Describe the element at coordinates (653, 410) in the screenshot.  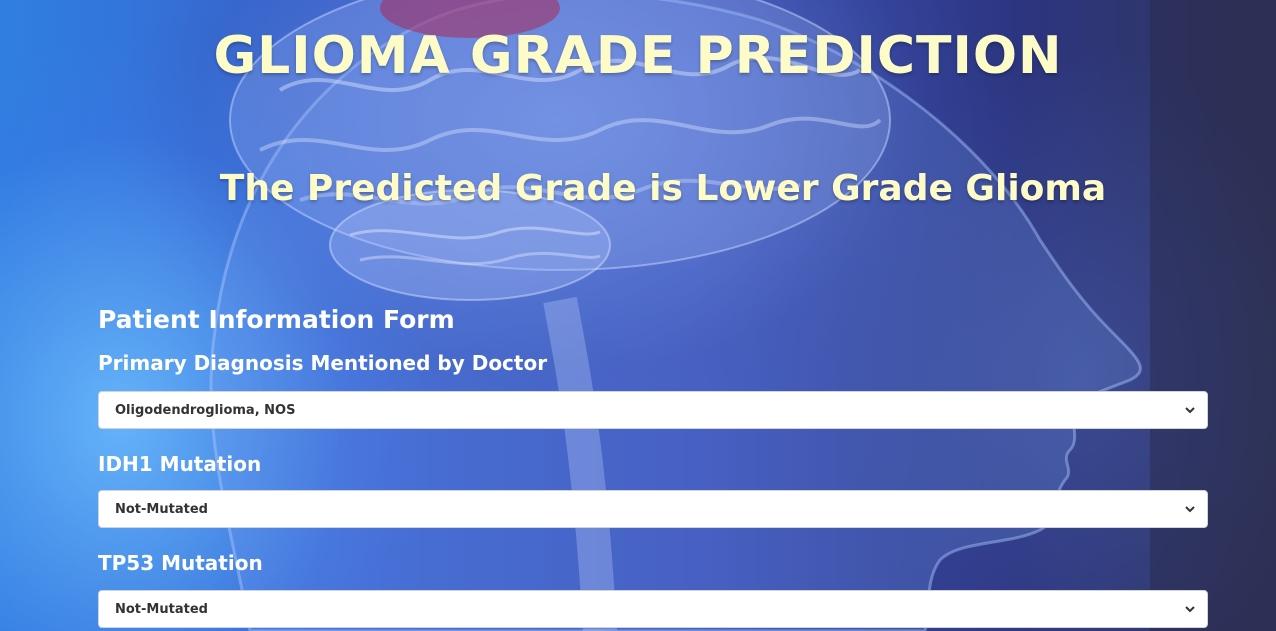
I see `primary-diagnosis-select: Oligodendroglioma, NOS` at that location.